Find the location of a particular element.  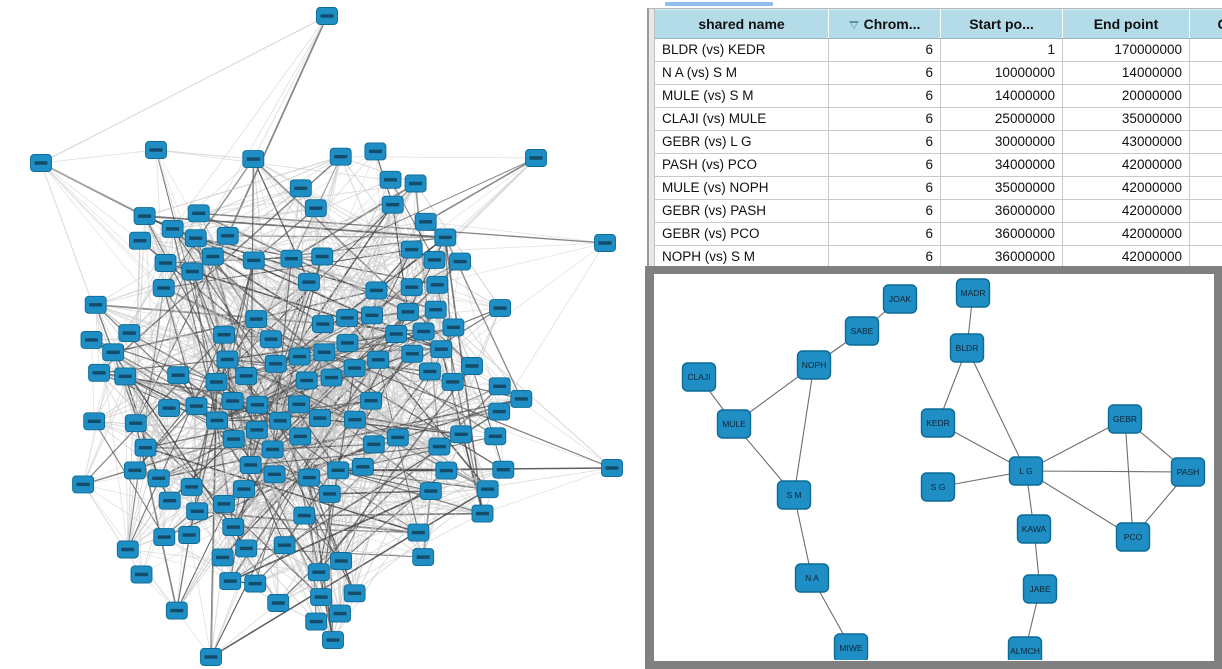

subnetwork-node-CLAJI is located at coordinates (699, 377).